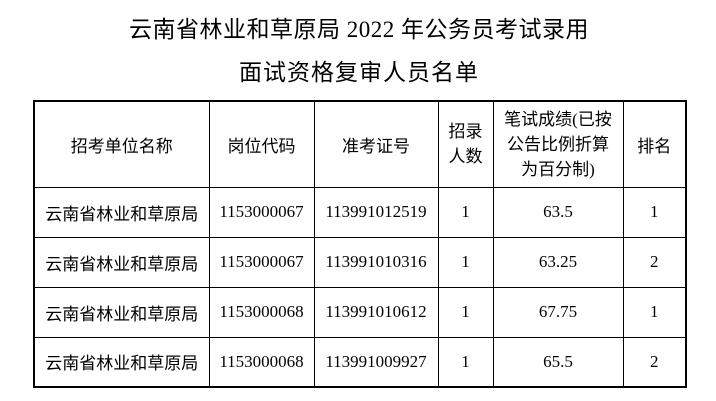 The image size is (716, 401). Describe the element at coordinates (359, 72) in the screenshot. I see `page-title-line2: 面试资格复审人员名单` at that location.